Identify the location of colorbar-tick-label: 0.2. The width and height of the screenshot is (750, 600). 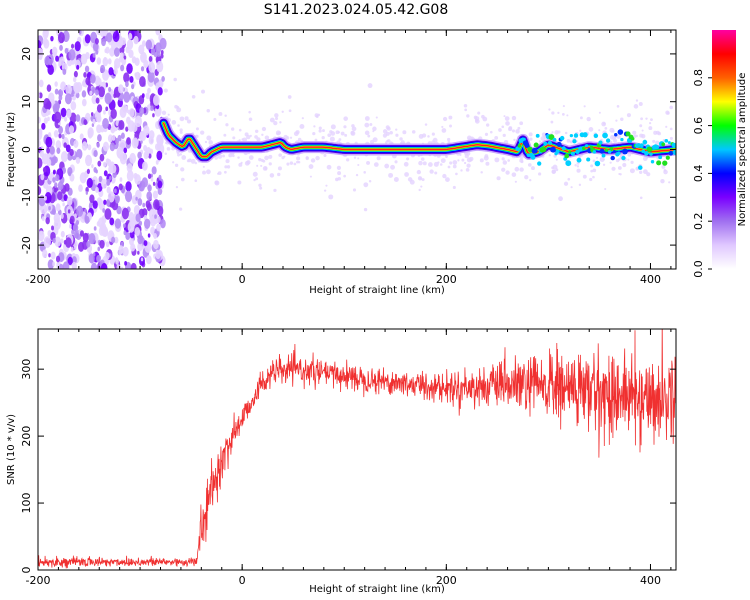
(698, 221).